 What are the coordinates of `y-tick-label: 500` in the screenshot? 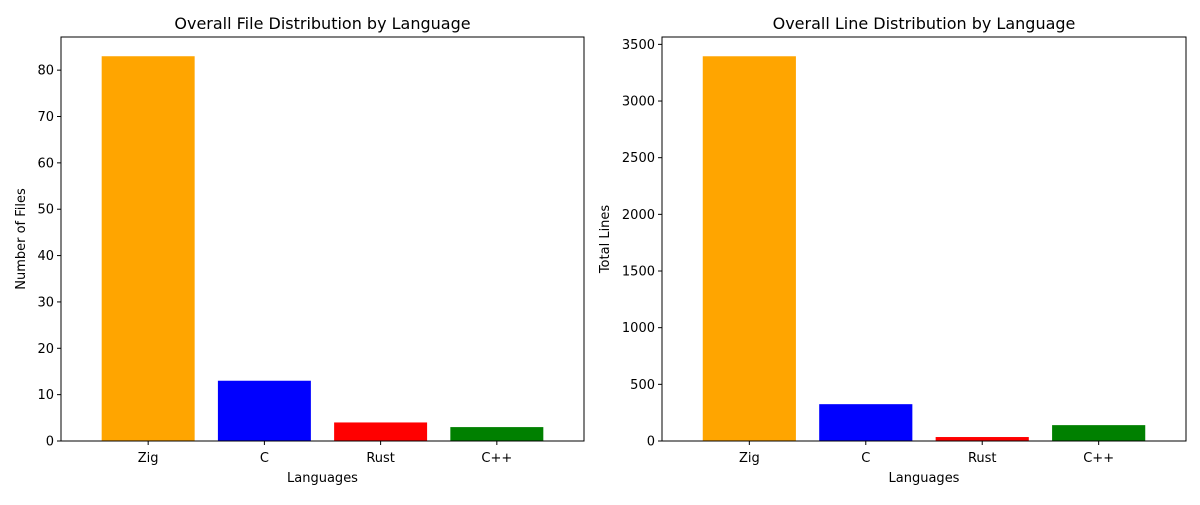 It's located at (642, 385).